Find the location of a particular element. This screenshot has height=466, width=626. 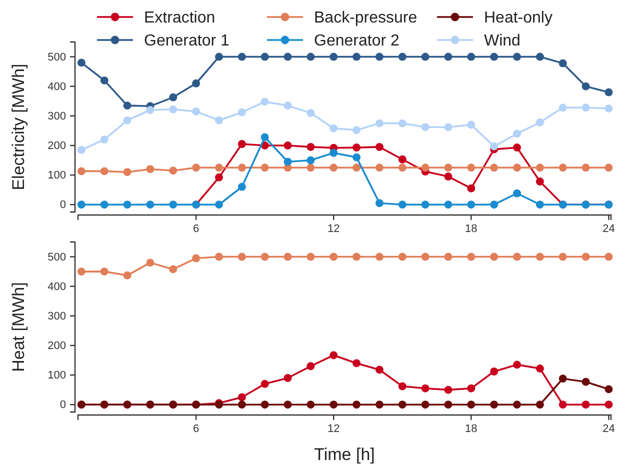

legend-label: Heat-only is located at coordinates (518, 18).